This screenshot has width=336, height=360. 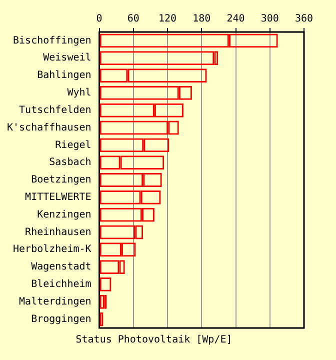 I want to click on y-tick-label: Riegel, so click(x=73, y=145).